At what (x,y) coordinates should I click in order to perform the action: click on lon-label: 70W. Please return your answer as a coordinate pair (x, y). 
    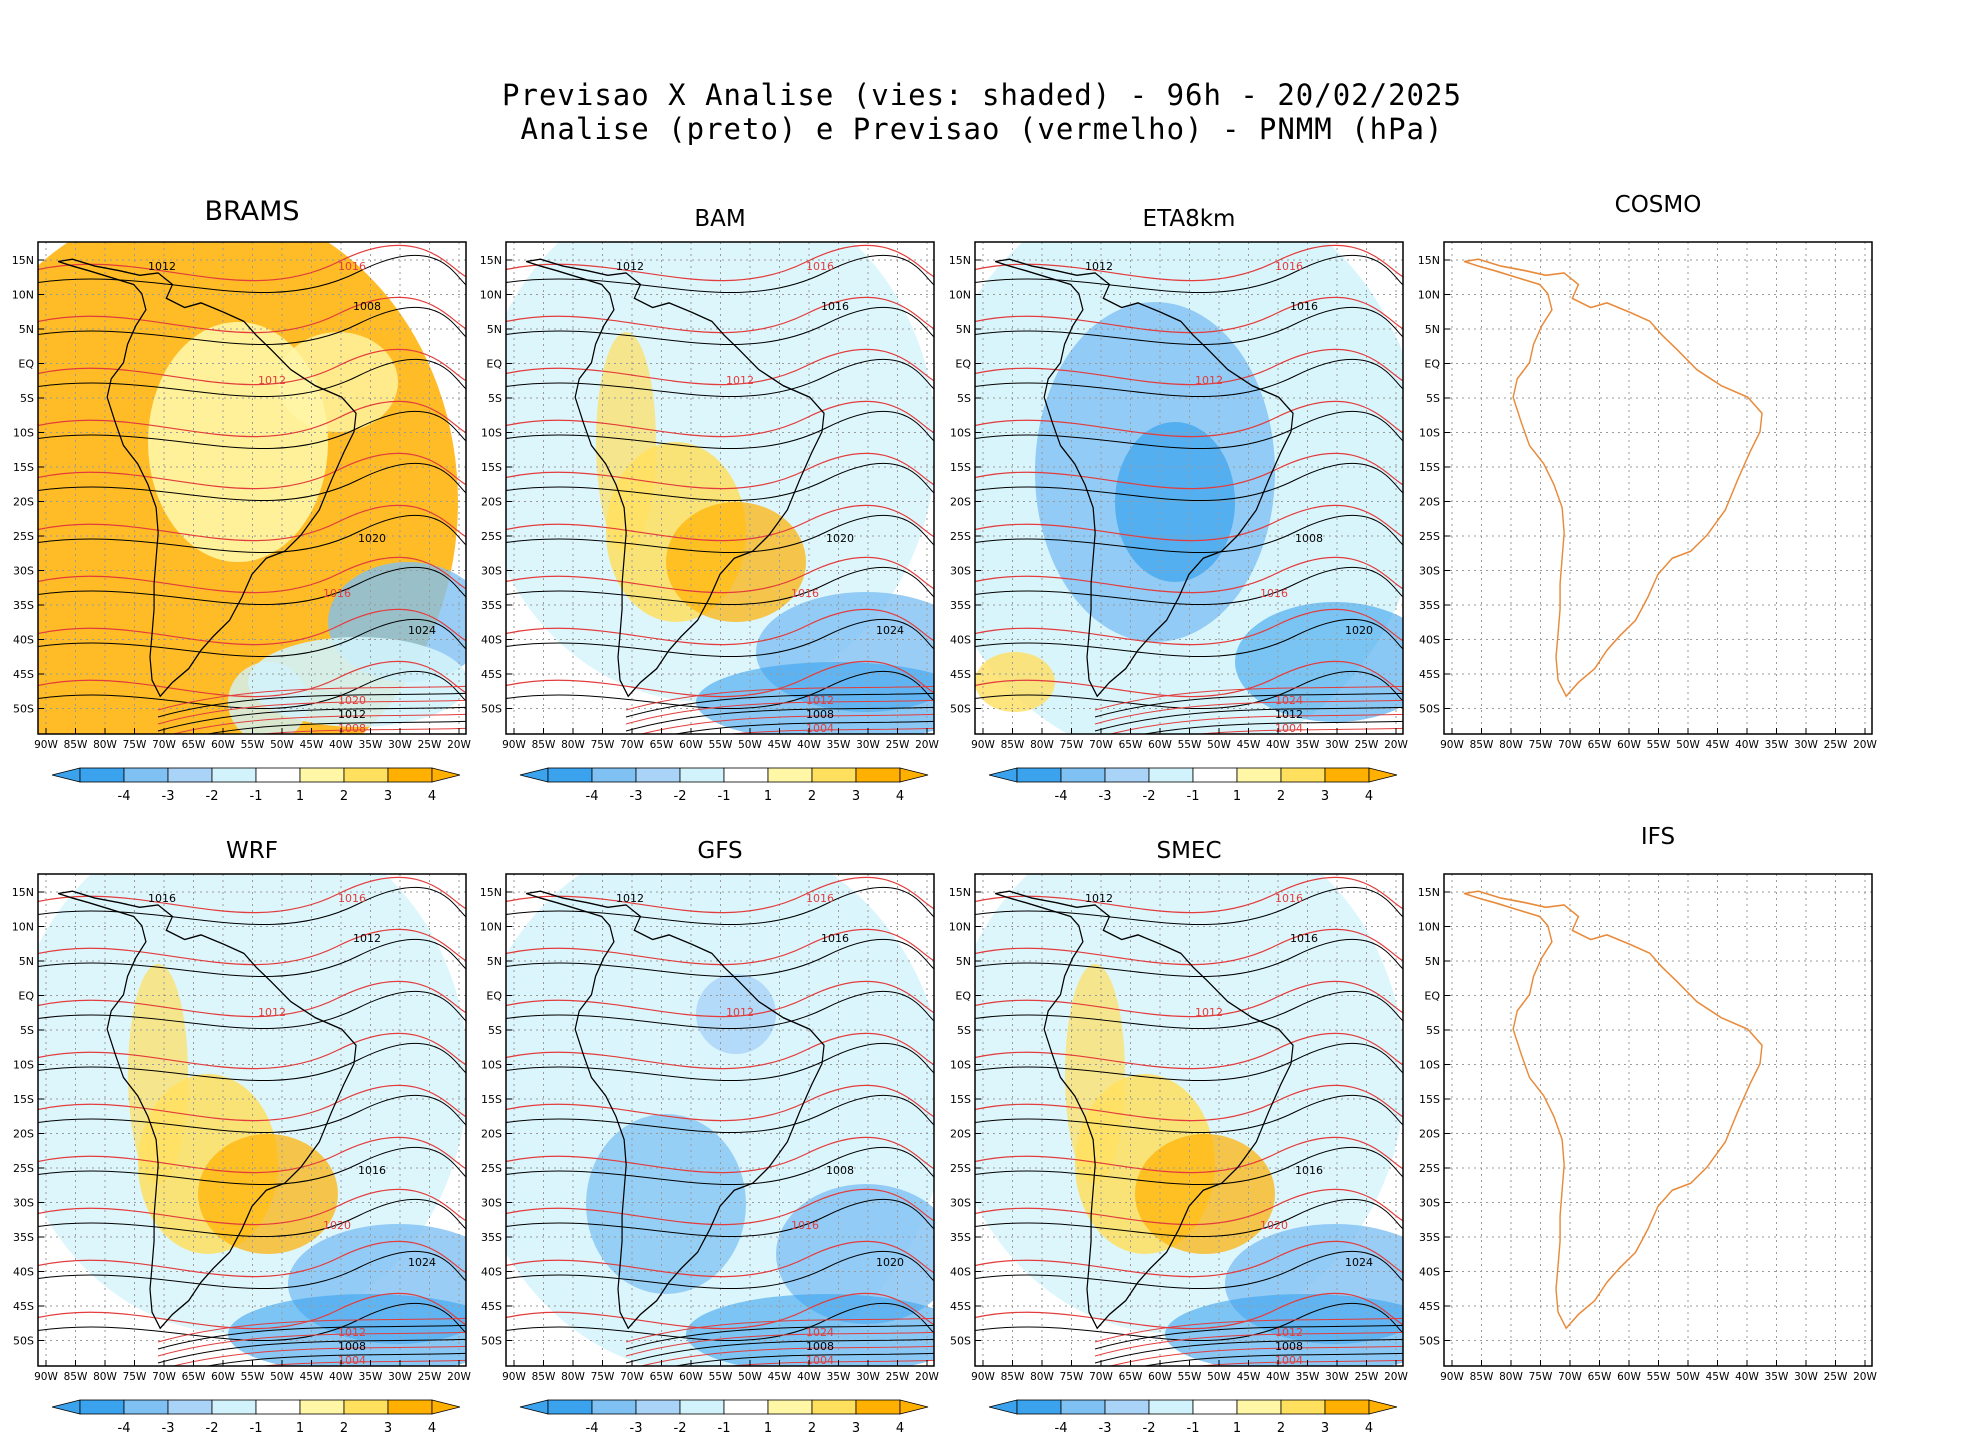
    Looking at the image, I should click on (164, 745).